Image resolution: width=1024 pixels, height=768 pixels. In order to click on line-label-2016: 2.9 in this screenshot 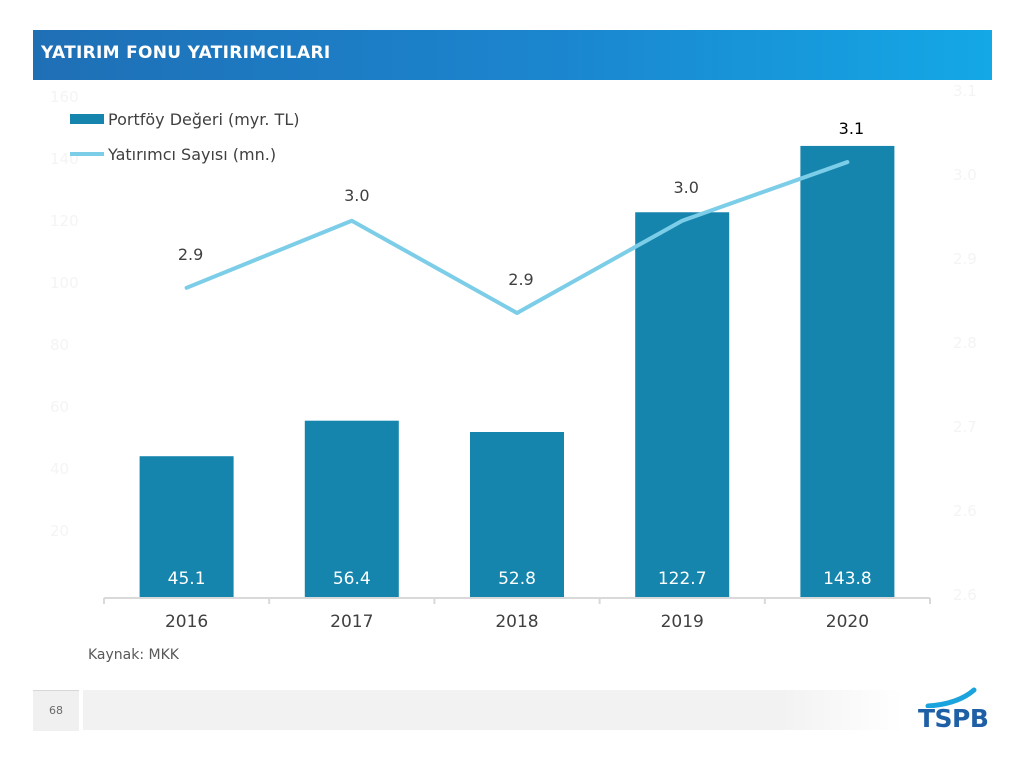, I will do `click(190, 254)`.